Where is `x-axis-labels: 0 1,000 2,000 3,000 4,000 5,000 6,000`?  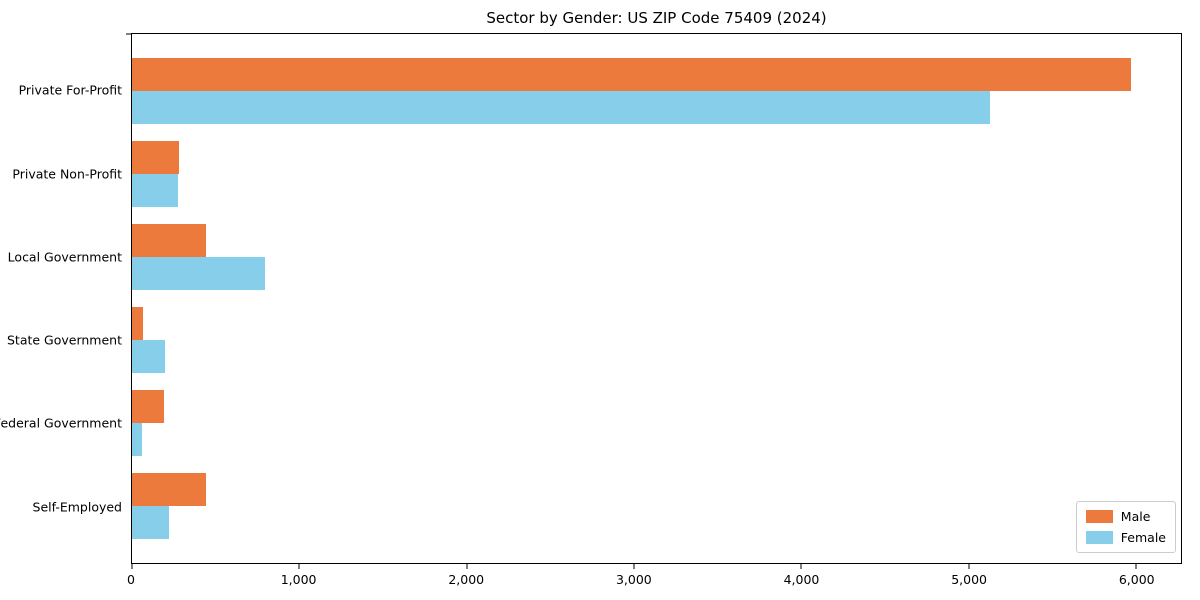 x-axis-labels: 0 1,000 2,000 3,000 4,000 5,000 6,000 is located at coordinates (654, 581).